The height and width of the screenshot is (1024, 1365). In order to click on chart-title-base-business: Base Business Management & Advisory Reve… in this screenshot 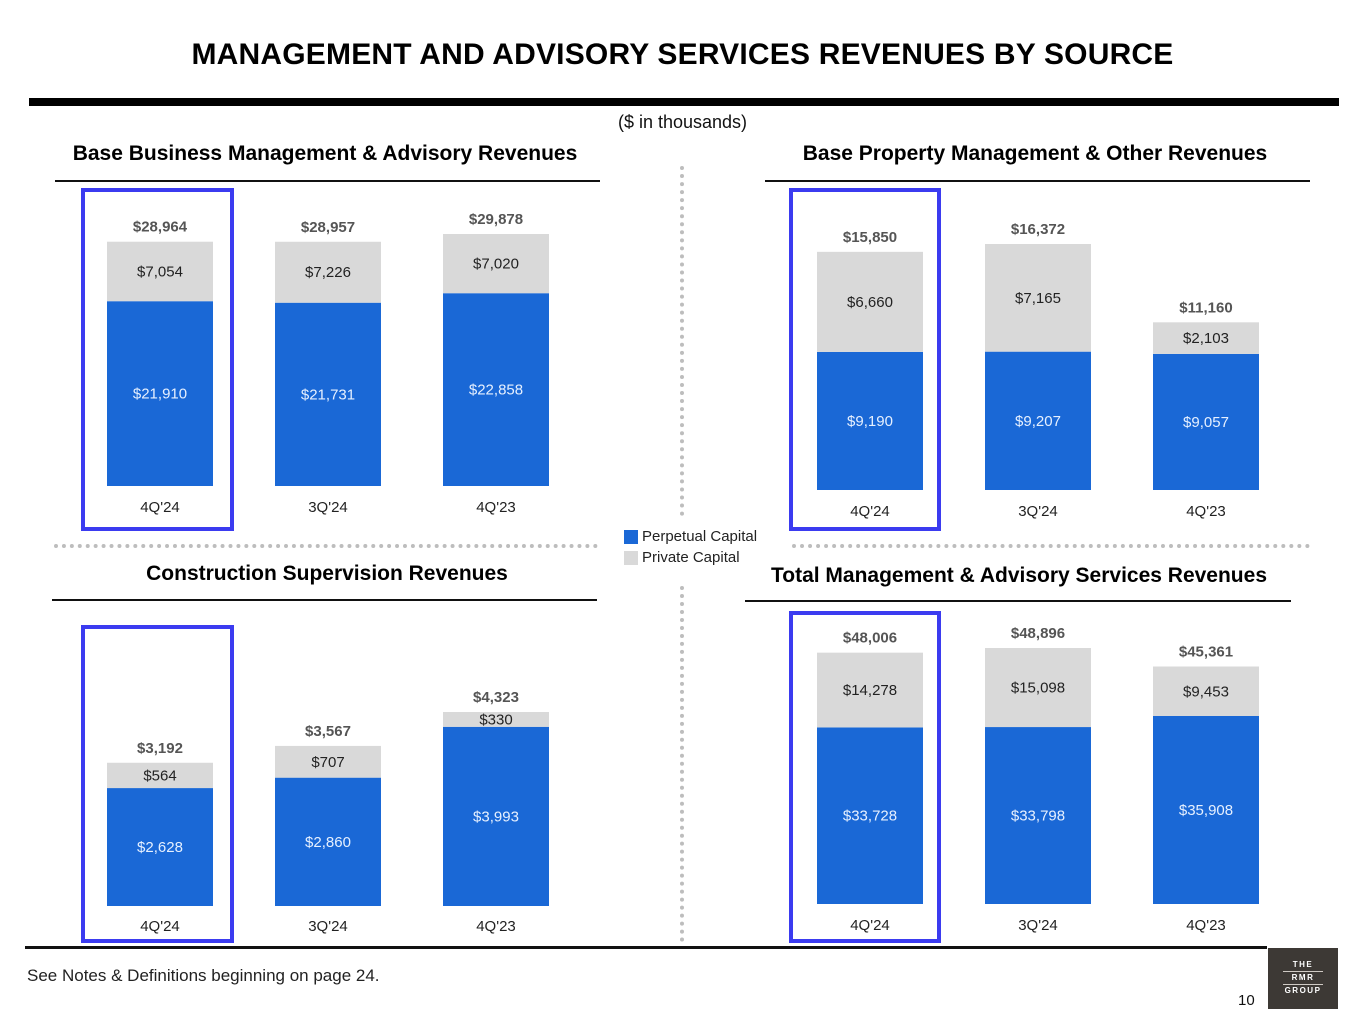, I will do `click(325, 153)`.